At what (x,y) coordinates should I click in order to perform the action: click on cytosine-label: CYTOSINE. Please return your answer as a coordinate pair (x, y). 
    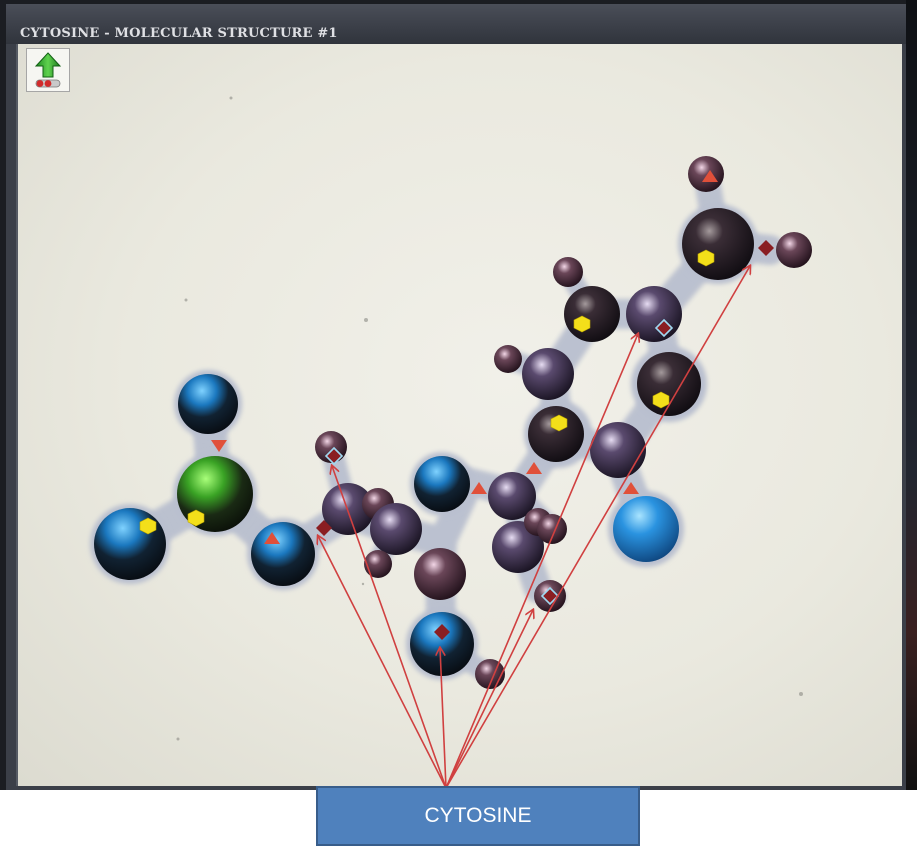
    Looking at the image, I should click on (478, 815).